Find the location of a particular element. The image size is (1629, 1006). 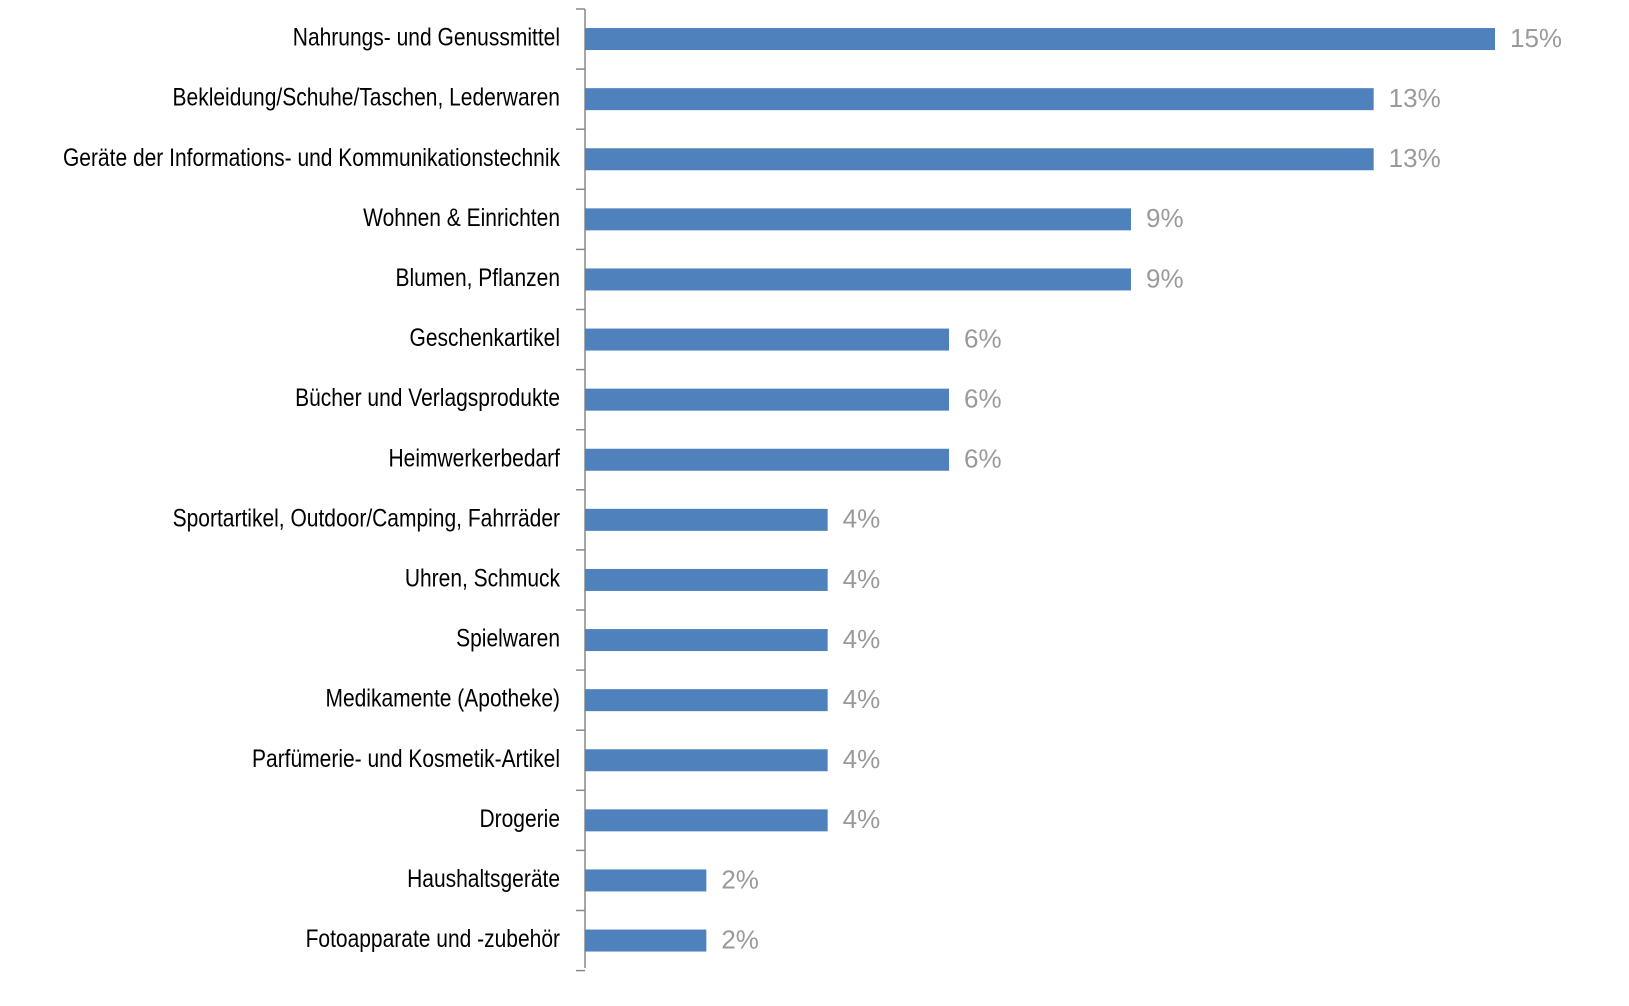

category-label: Blumen, Pflanzen is located at coordinates (477, 277).